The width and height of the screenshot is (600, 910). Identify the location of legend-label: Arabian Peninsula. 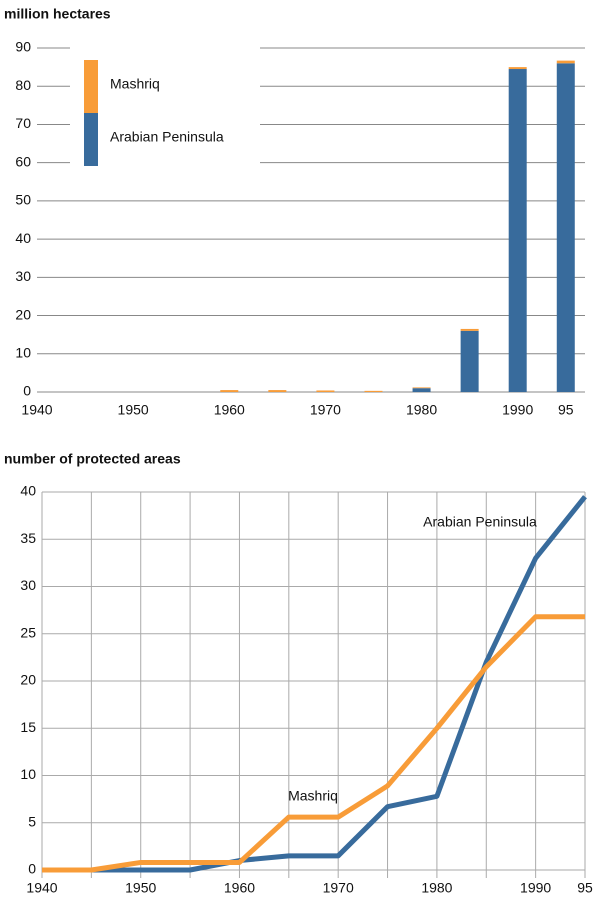
(167, 137).